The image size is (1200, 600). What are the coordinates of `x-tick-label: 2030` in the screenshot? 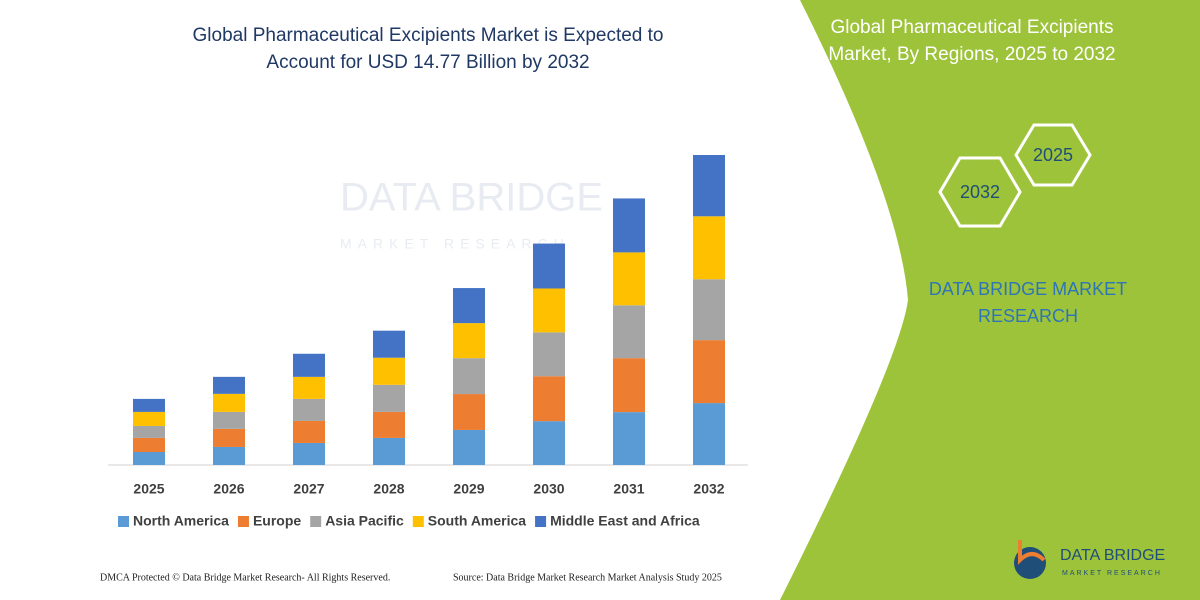 It's located at (548, 489).